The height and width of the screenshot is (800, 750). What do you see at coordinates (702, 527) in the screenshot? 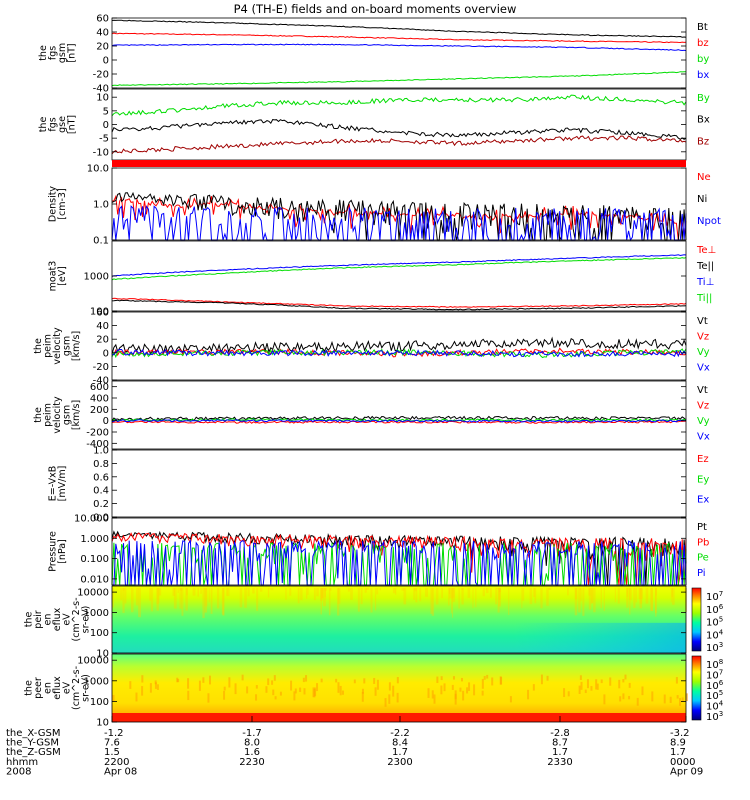
I see `legend-label-Pt: Pt` at bounding box center [702, 527].